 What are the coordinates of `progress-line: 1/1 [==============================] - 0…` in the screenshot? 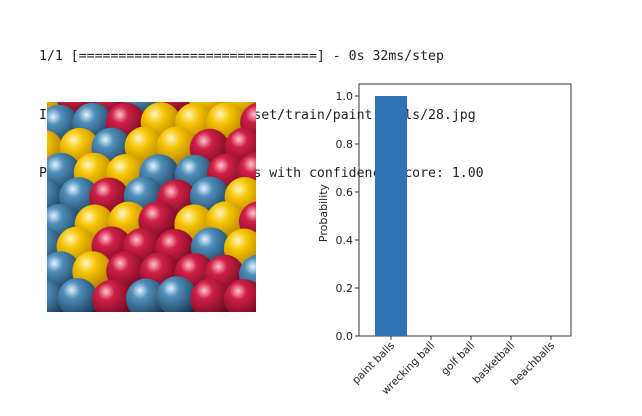 It's located at (241, 56).